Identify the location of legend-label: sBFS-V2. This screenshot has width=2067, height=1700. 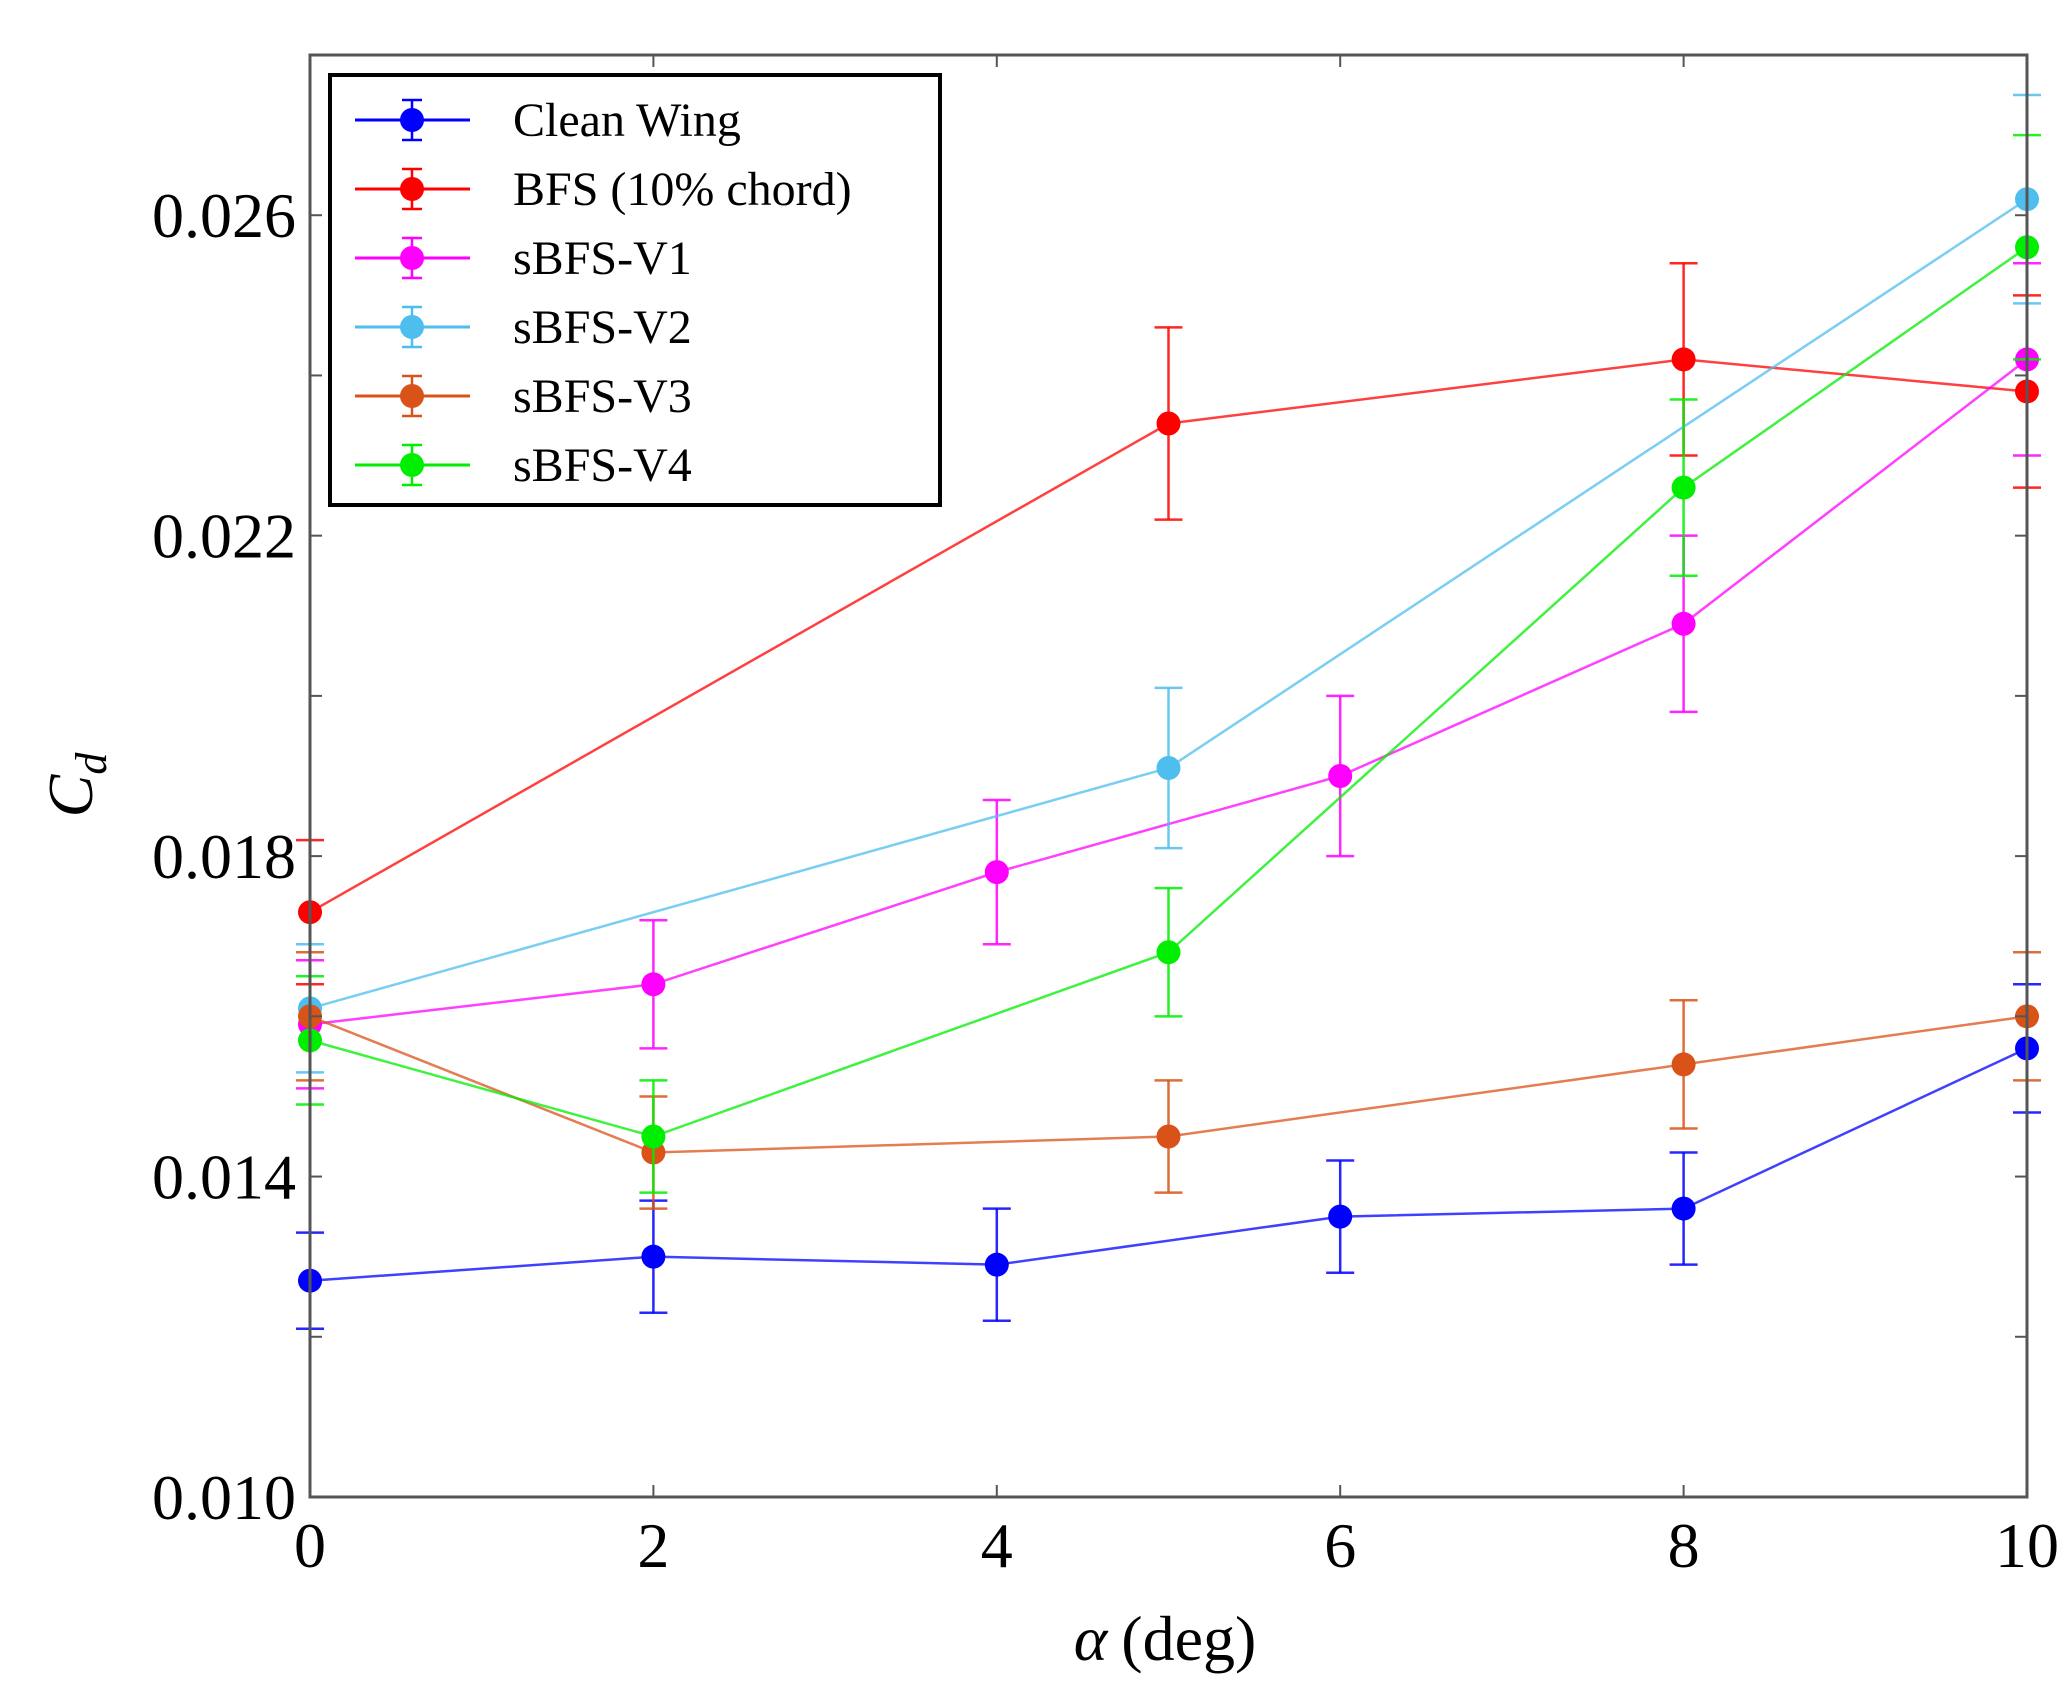
(602, 327).